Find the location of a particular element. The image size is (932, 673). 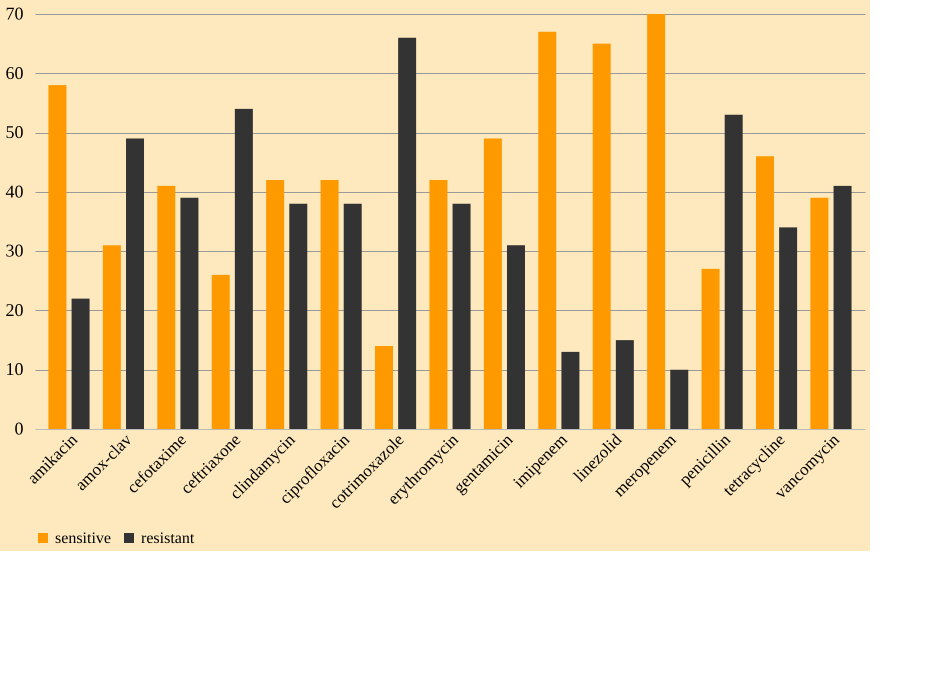

legend-label: resistant is located at coordinates (168, 538).